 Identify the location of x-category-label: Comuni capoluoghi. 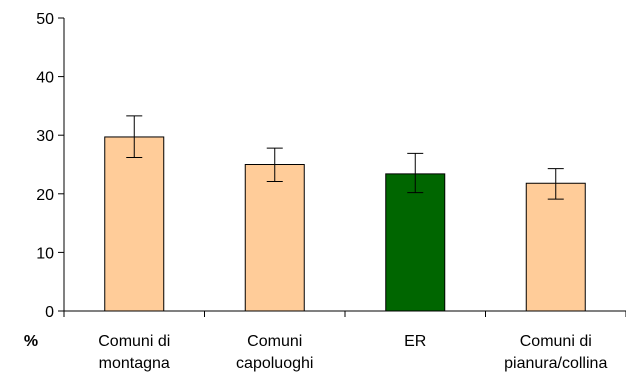
(274, 352).